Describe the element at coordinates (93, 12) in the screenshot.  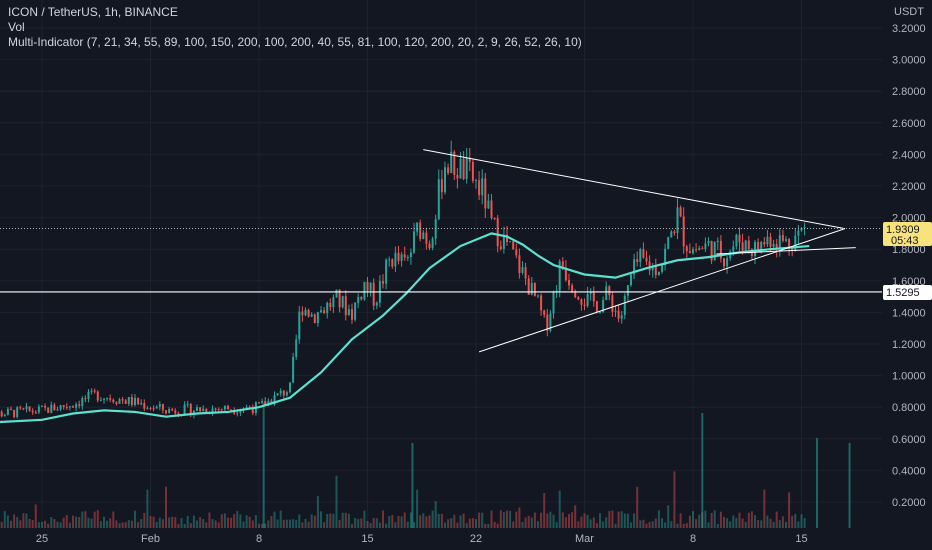
I see `symbol-title: ICON / TetherUS, 1h, BINANCE` at that location.